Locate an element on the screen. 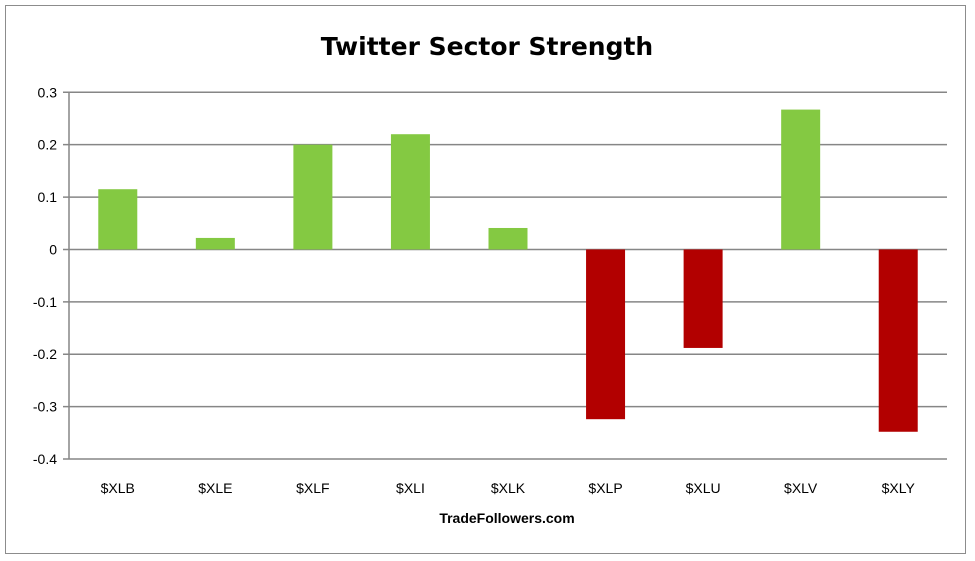  y-tick-label: -0.4 is located at coordinates (45, 459).